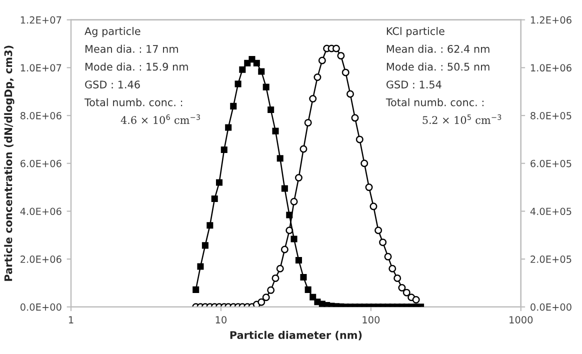 The height and width of the screenshot is (354, 582). I want to click on y2-tick-label: 1.2E+06, so click(551, 20).